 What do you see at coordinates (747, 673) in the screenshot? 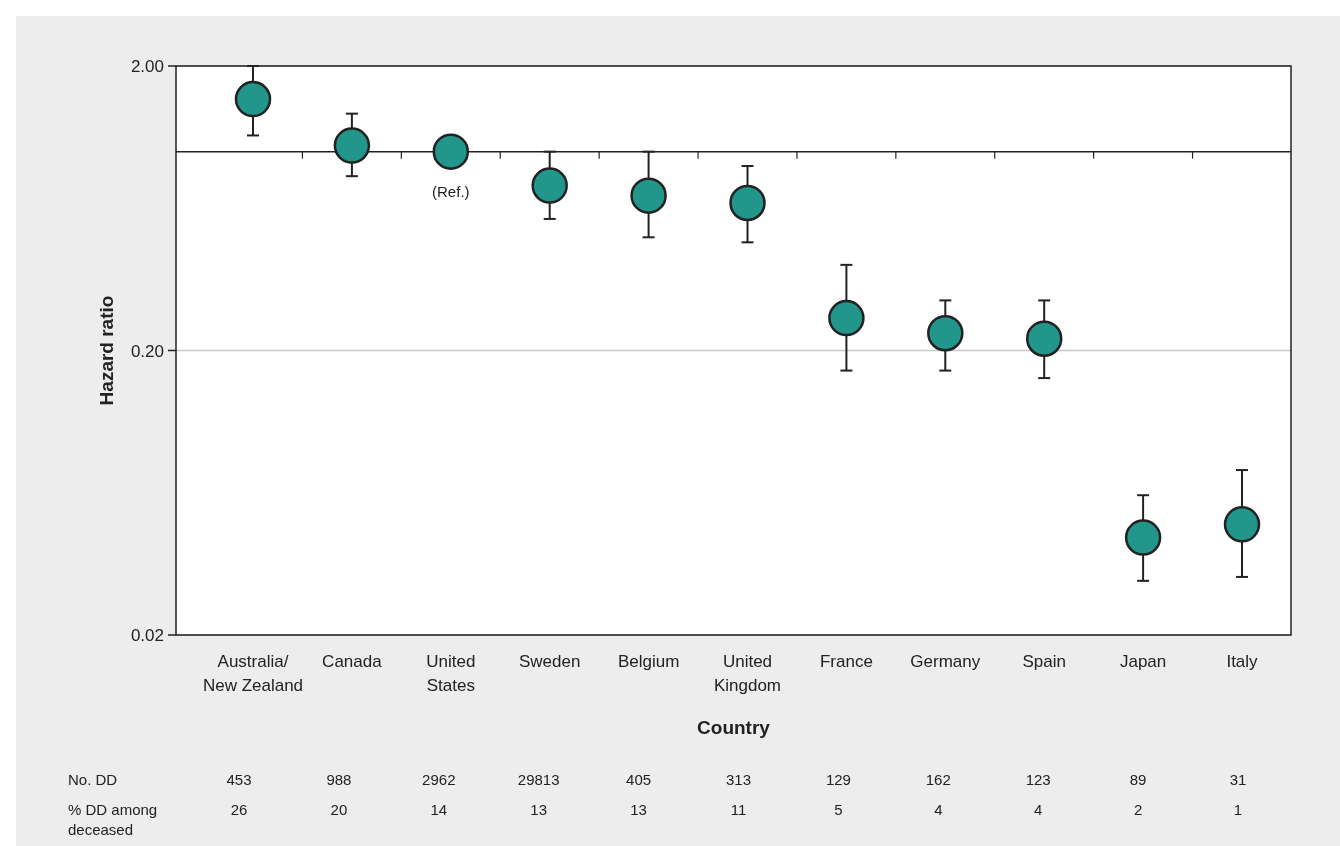
I see `x-tick-label: United Kingdom` at bounding box center [747, 673].